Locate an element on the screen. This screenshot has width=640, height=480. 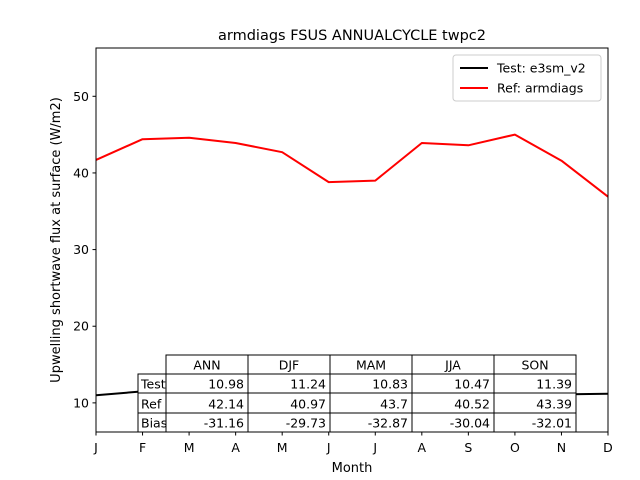
y-tick-label: 20 is located at coordinates (81, 326).